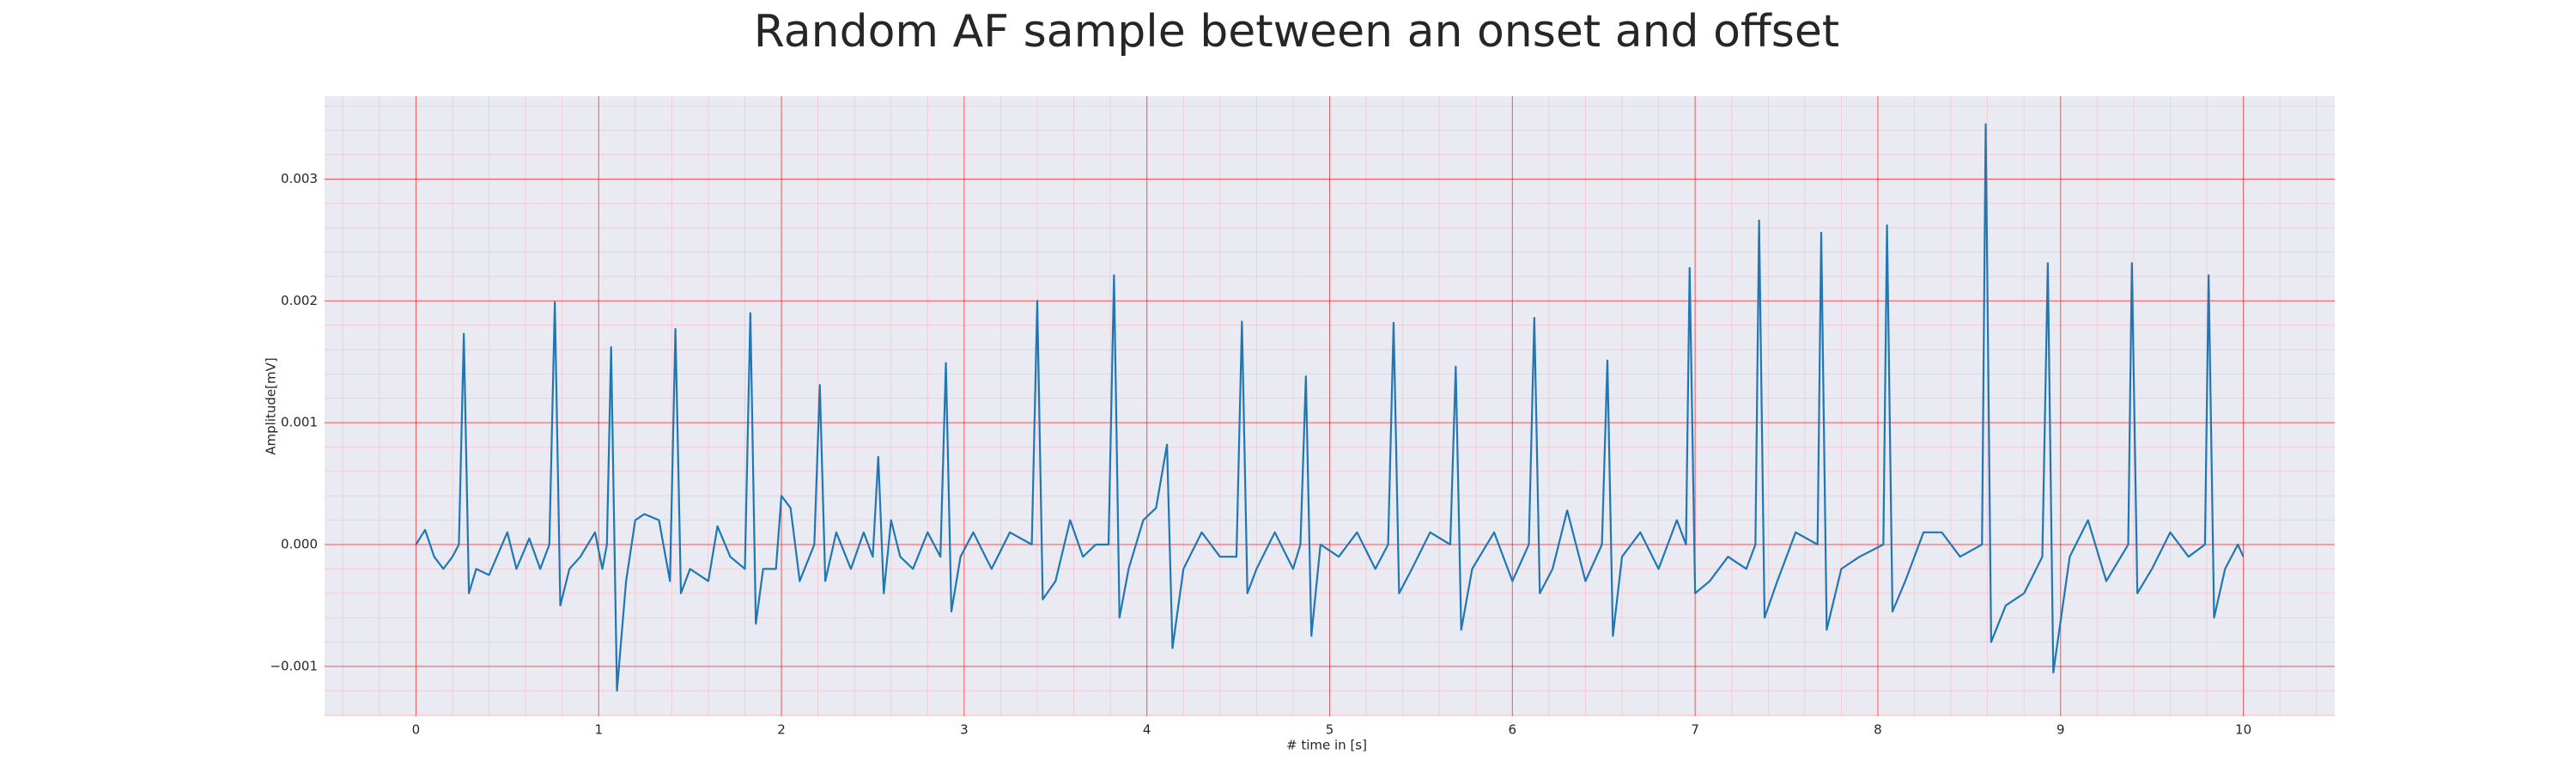  What do you see at coordinates (1695, 730) in the screenshot?
I see `x-tick-label: 7` at bounding box center [1695, 730].